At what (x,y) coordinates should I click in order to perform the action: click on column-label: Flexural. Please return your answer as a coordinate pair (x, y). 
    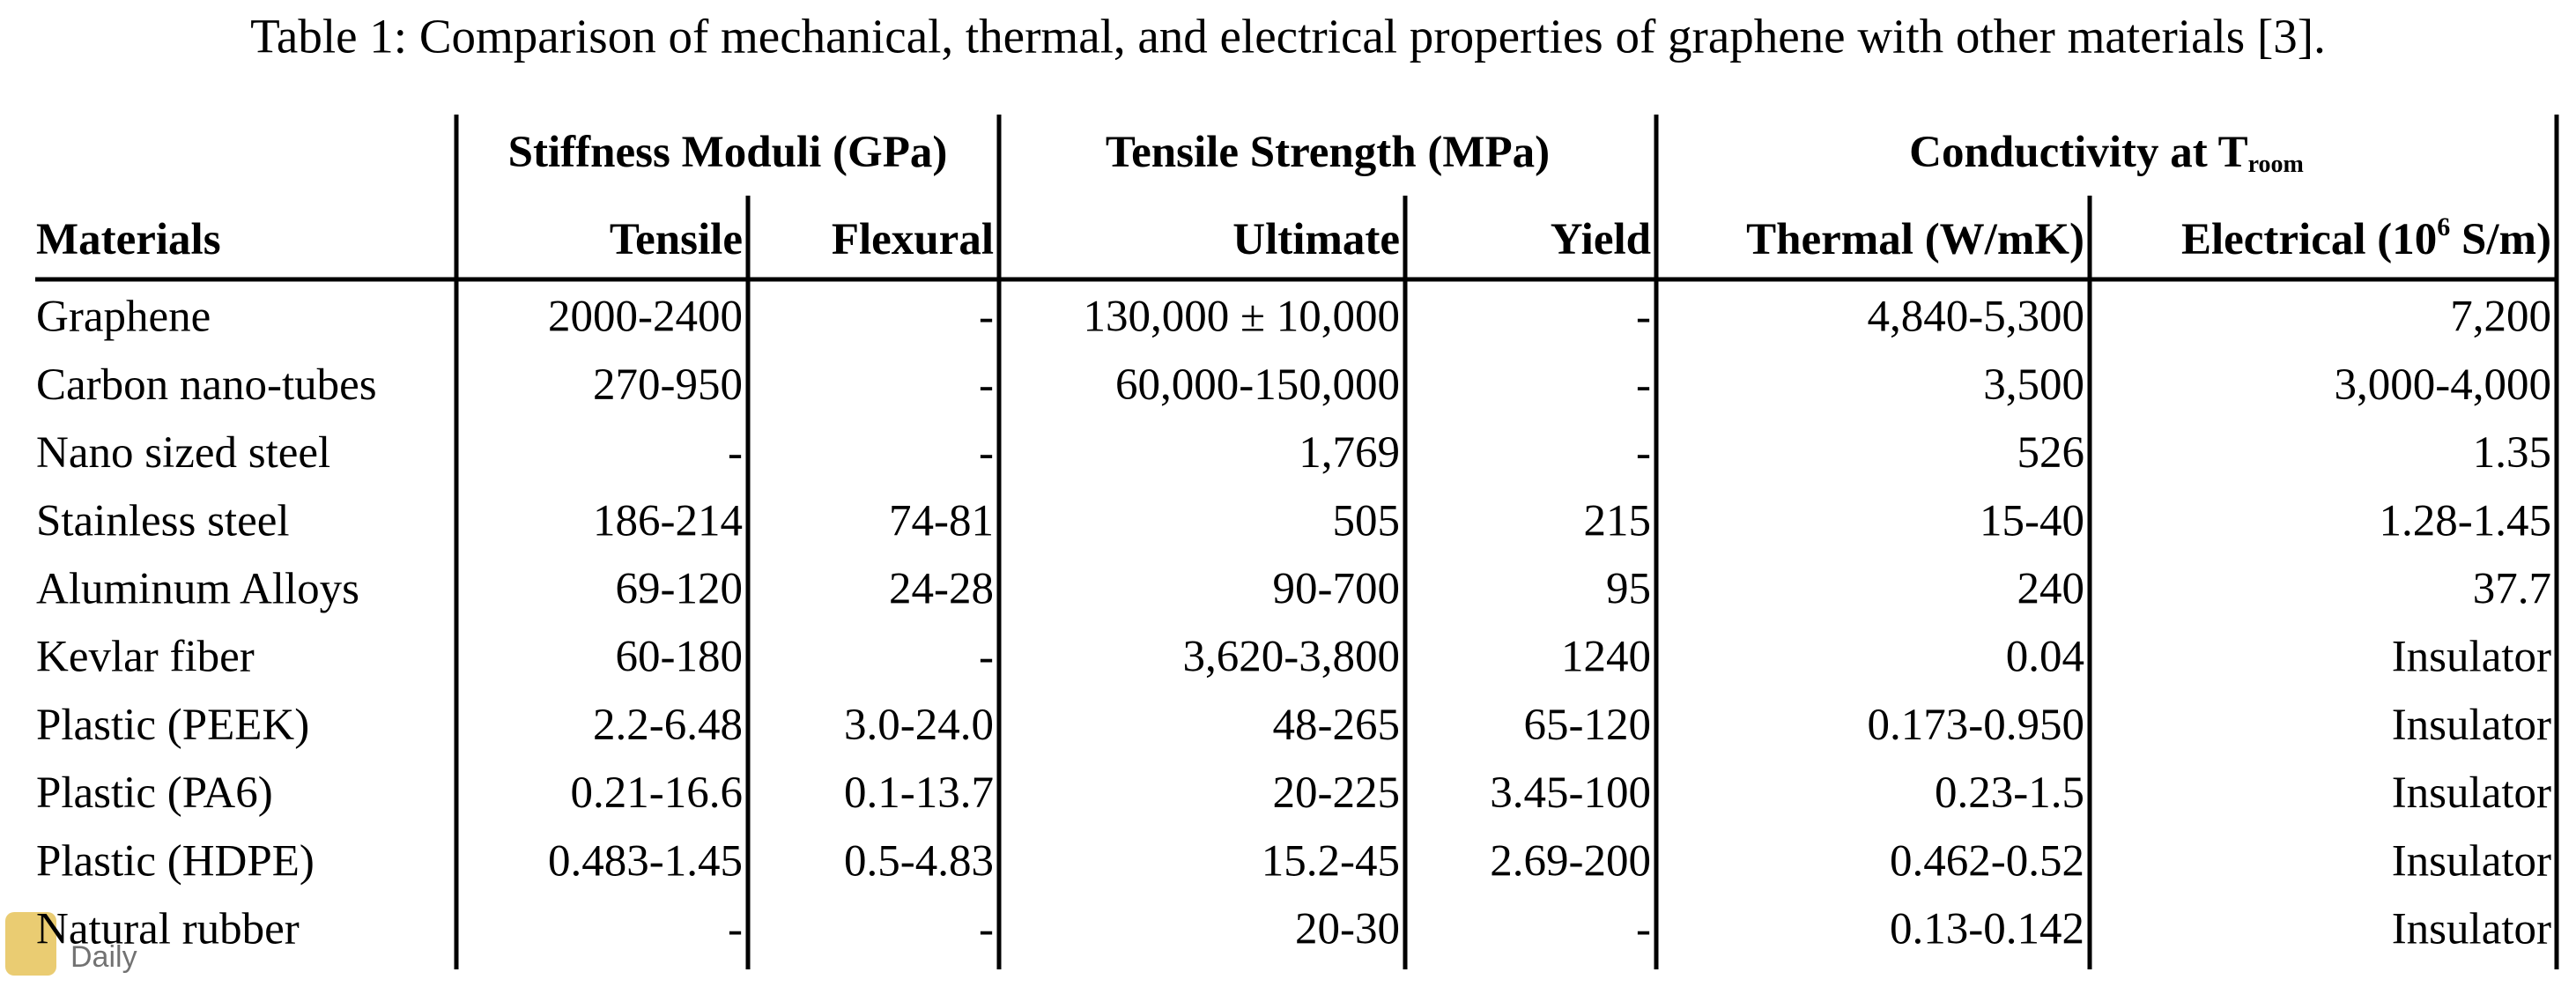
    Looking at the image, I should click on (913, 239).